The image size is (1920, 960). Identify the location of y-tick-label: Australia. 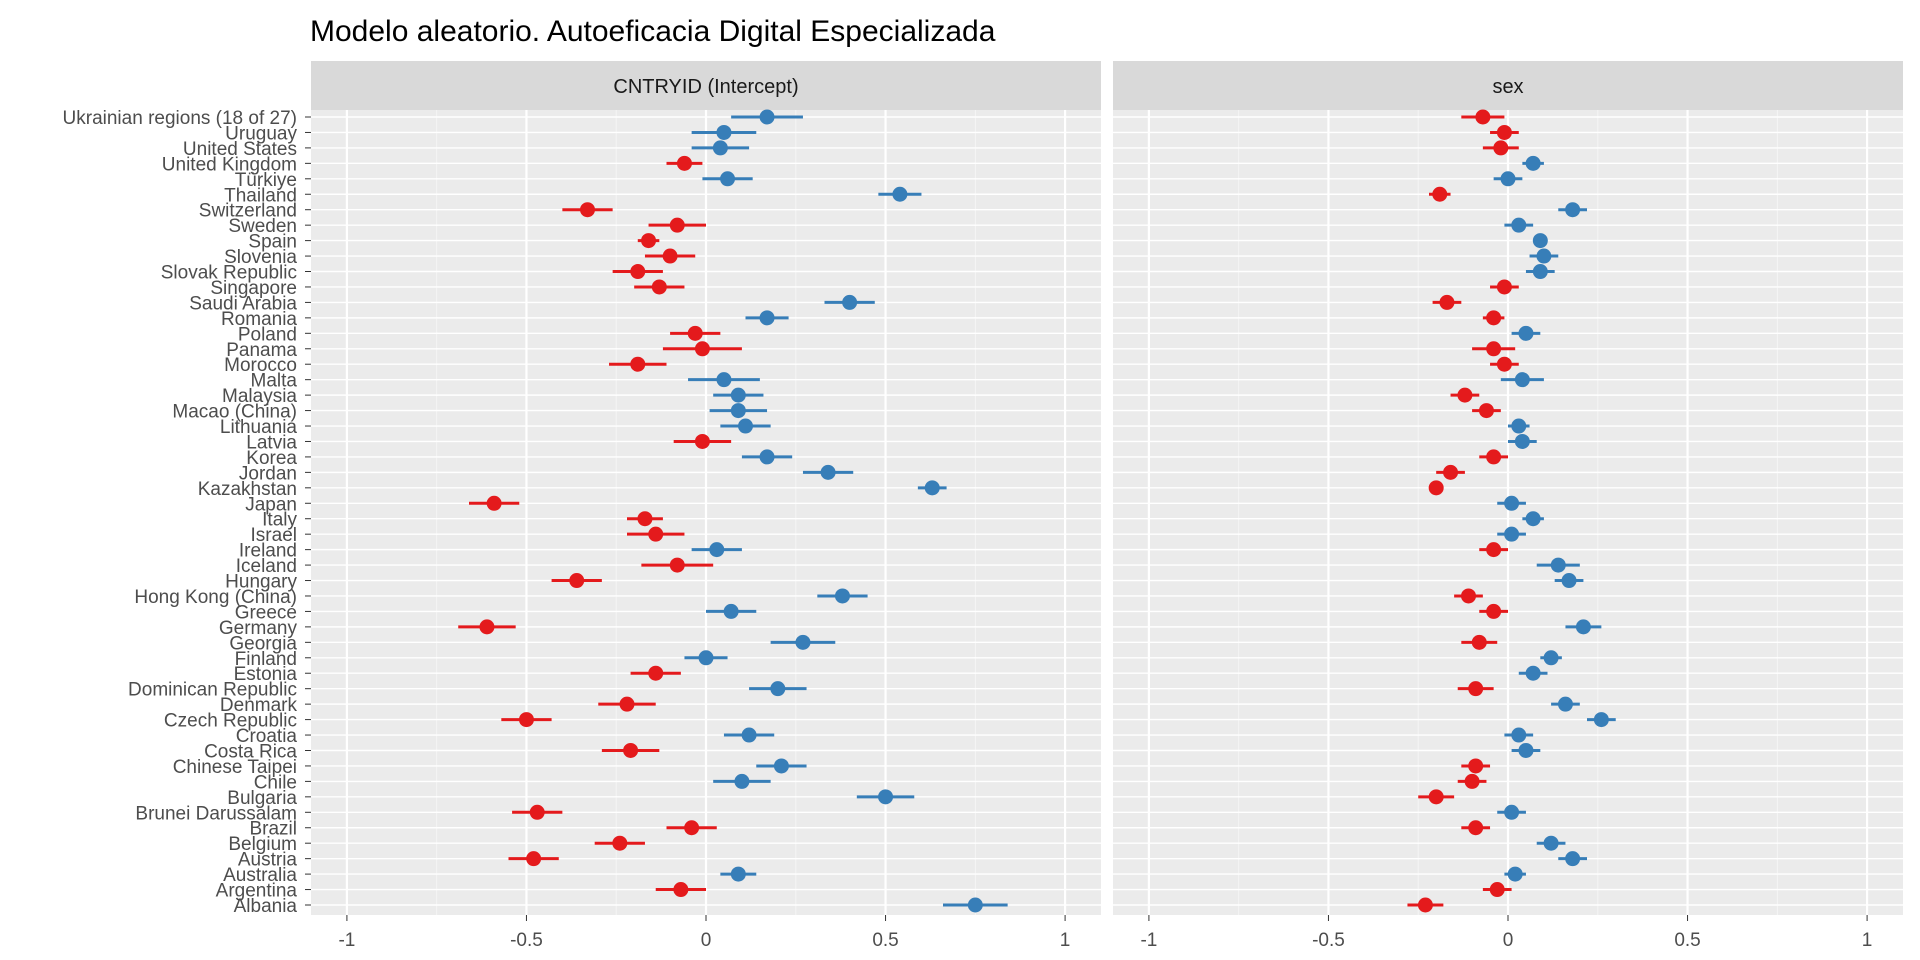
(260, 875).